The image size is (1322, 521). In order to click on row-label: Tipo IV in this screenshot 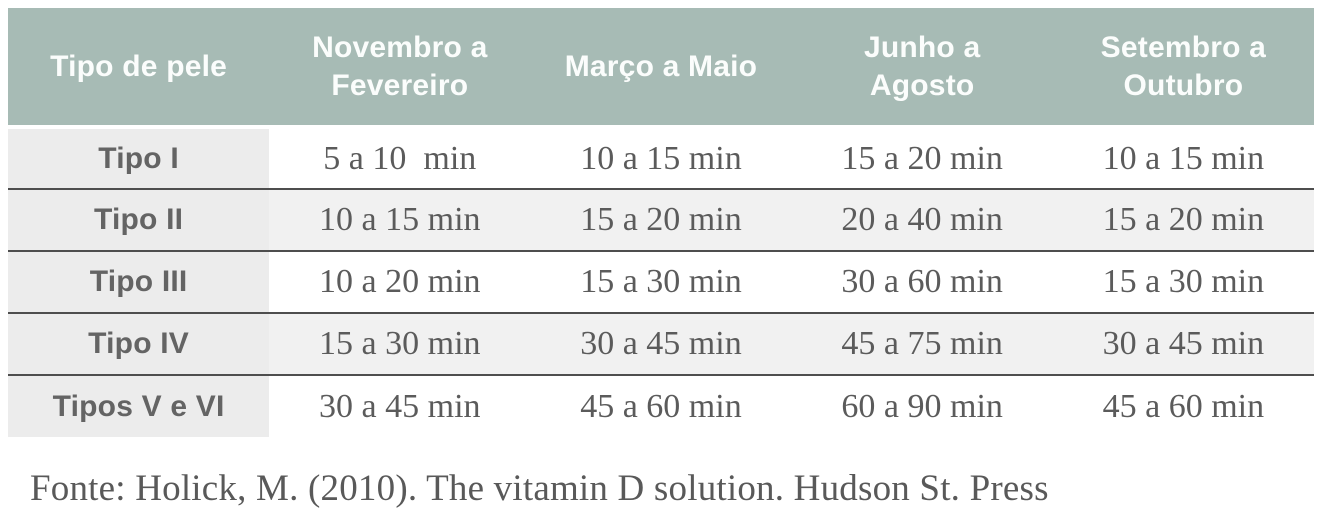, I will do `click(139, 344)`.